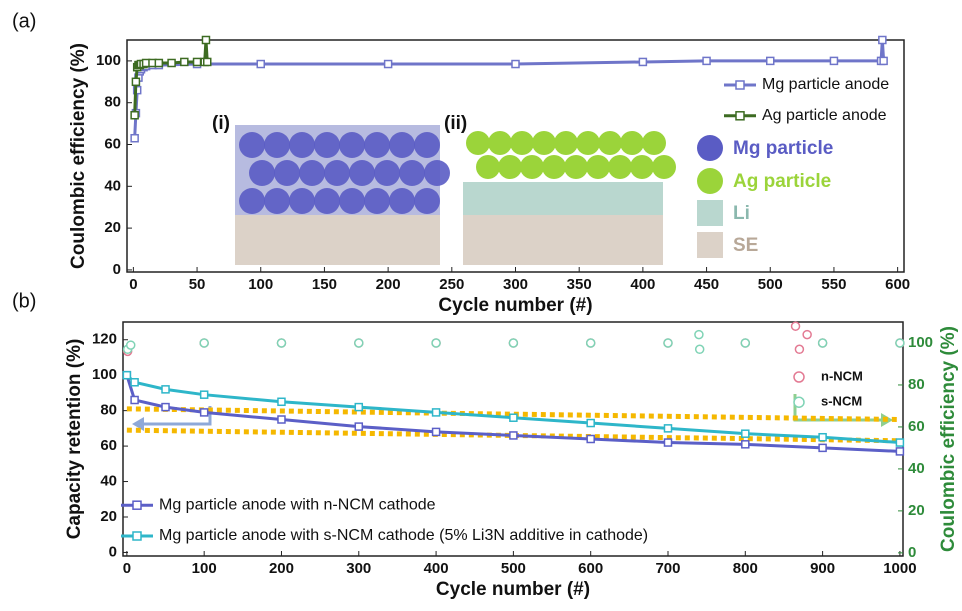  Describe the element at coordinates (337, 240) in the screenshot. I see `se-layer` at that location.